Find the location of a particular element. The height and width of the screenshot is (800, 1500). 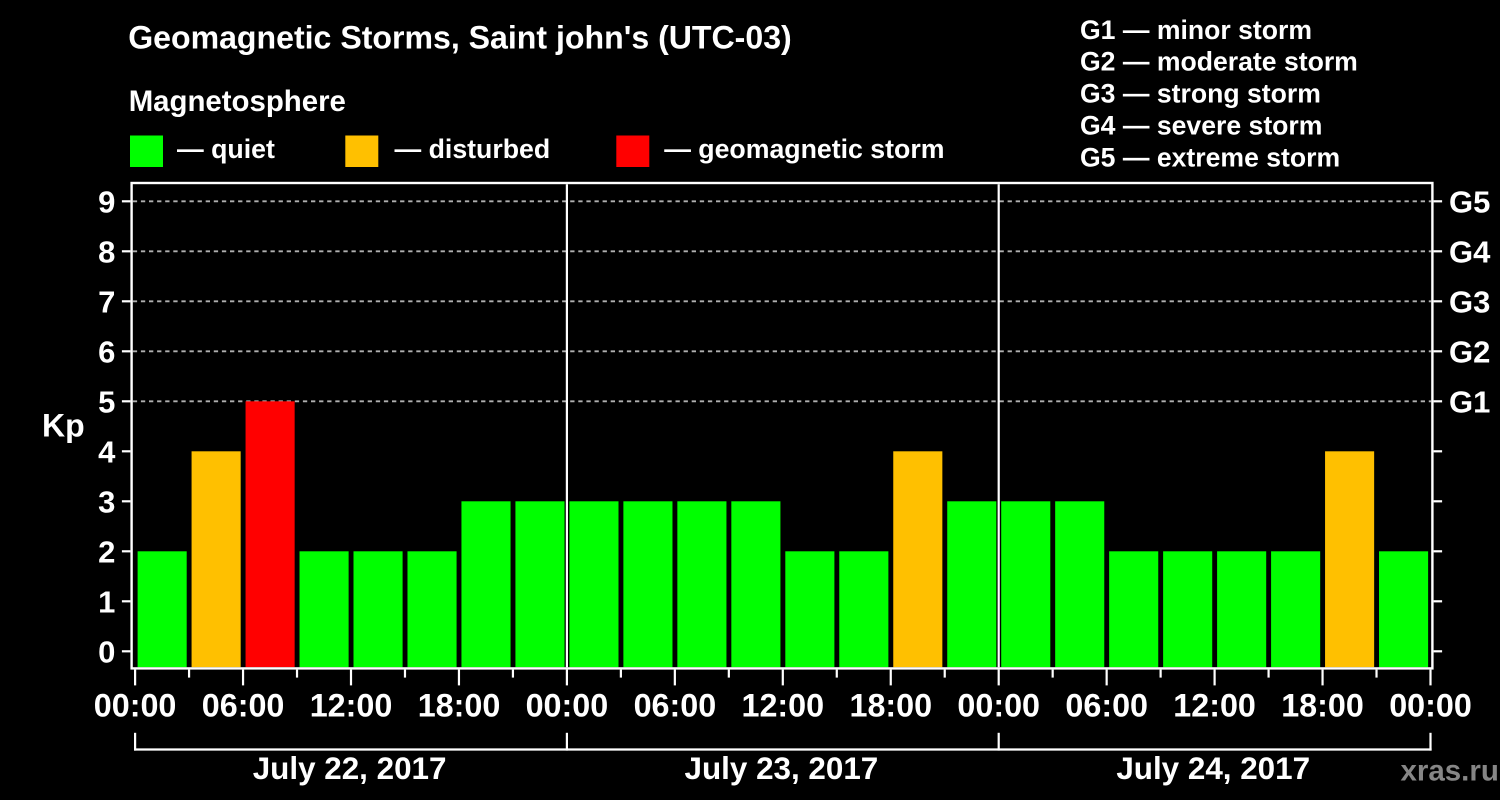

svg-text: G2 is located at coordinates (1469, 351).